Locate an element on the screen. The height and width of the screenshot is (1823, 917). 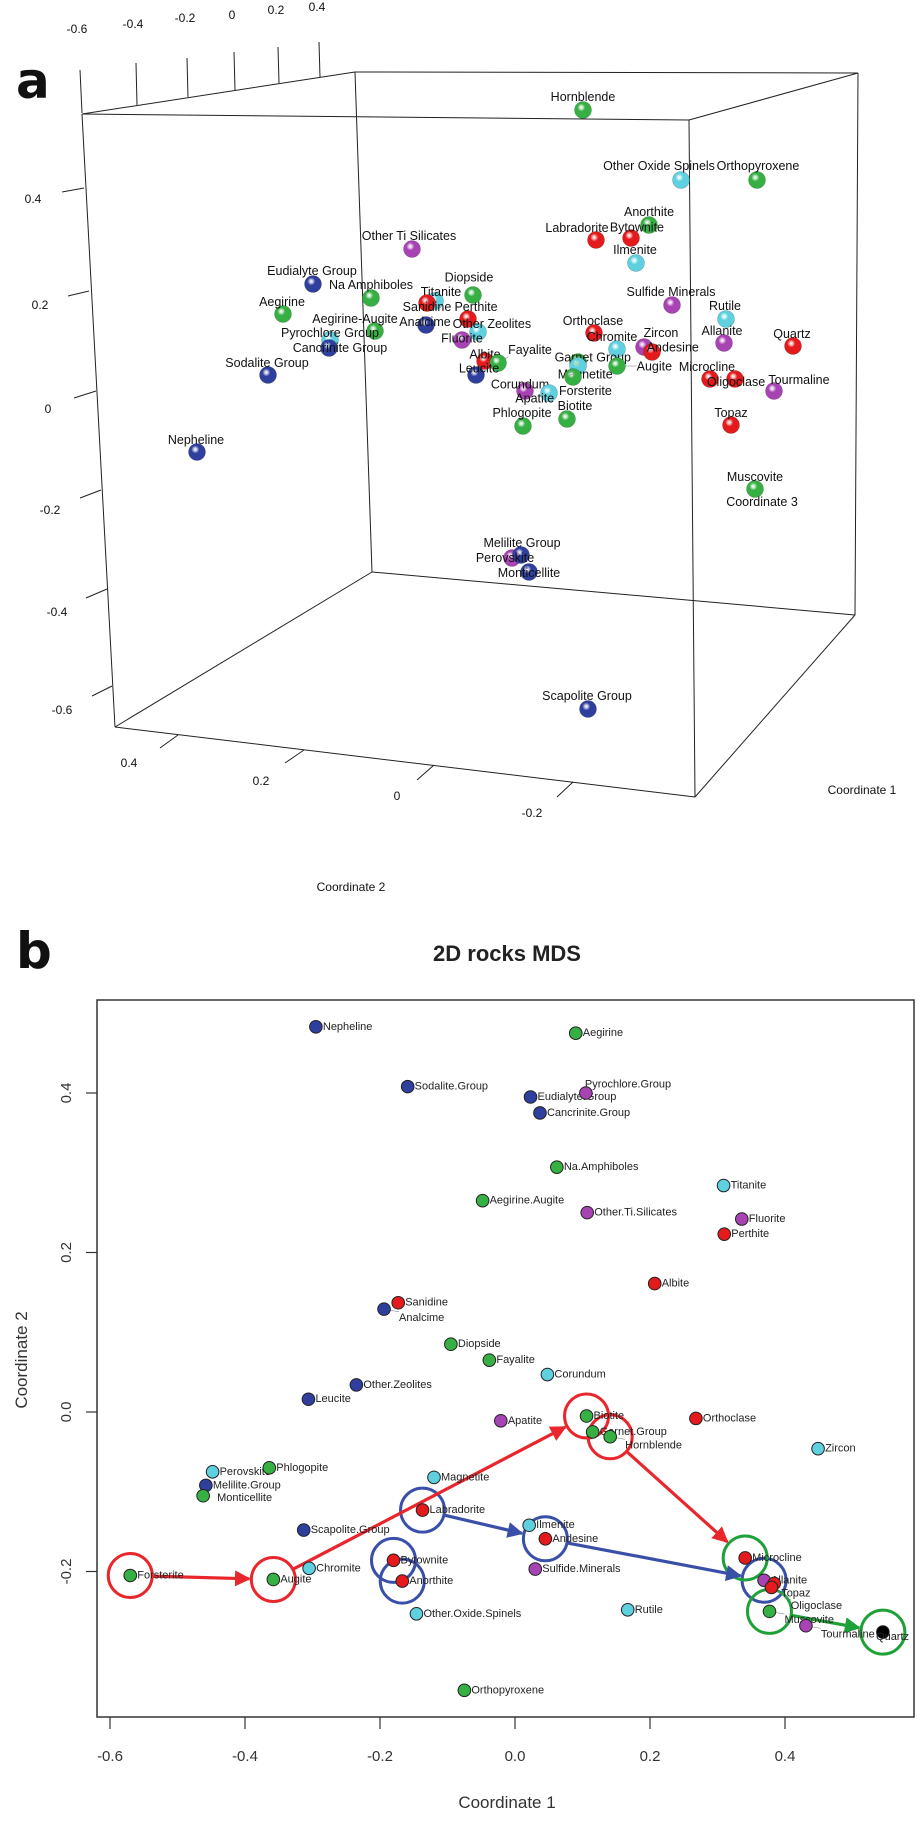
point-biotite: Biotite is located at coordinates (601, 1416).